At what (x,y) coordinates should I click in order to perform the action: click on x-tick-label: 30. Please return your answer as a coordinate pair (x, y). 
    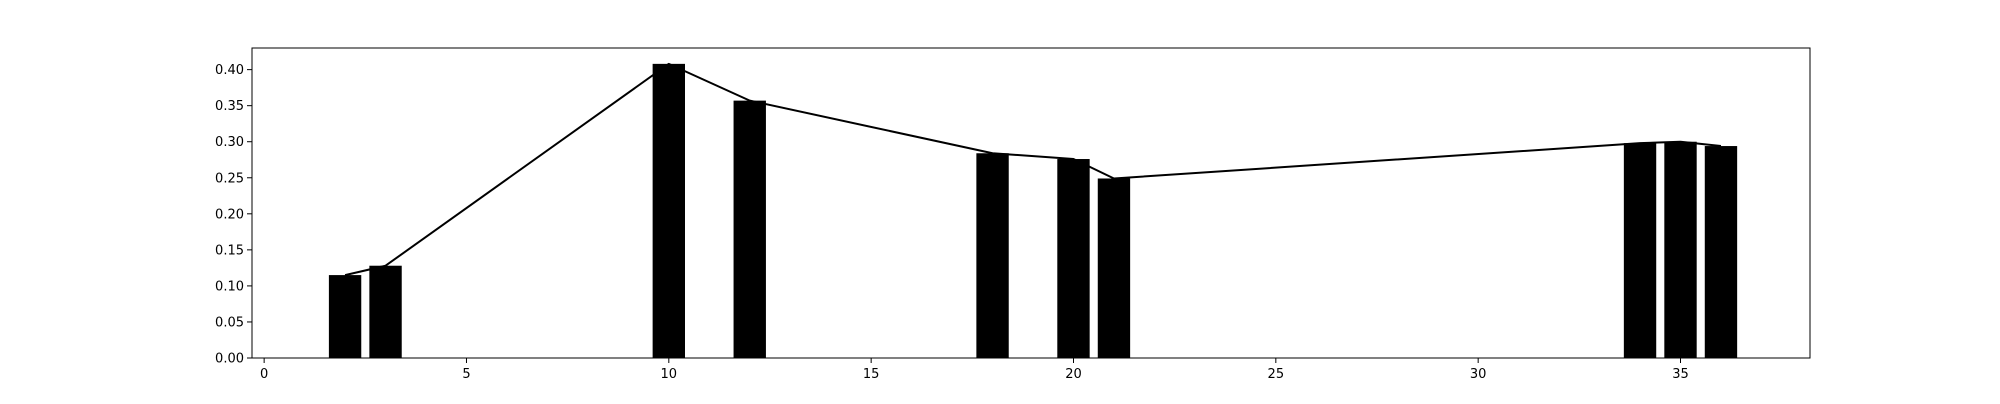
    Looking at the image, I should click on (1478, 374).